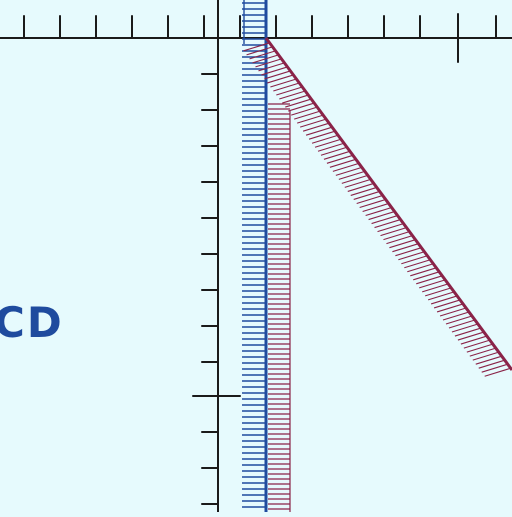 The image size is (512, 517). What do you see at coordinates (32, 322) in the screenshot?
I see `region-label: CD` at bounding box center [32, 322].